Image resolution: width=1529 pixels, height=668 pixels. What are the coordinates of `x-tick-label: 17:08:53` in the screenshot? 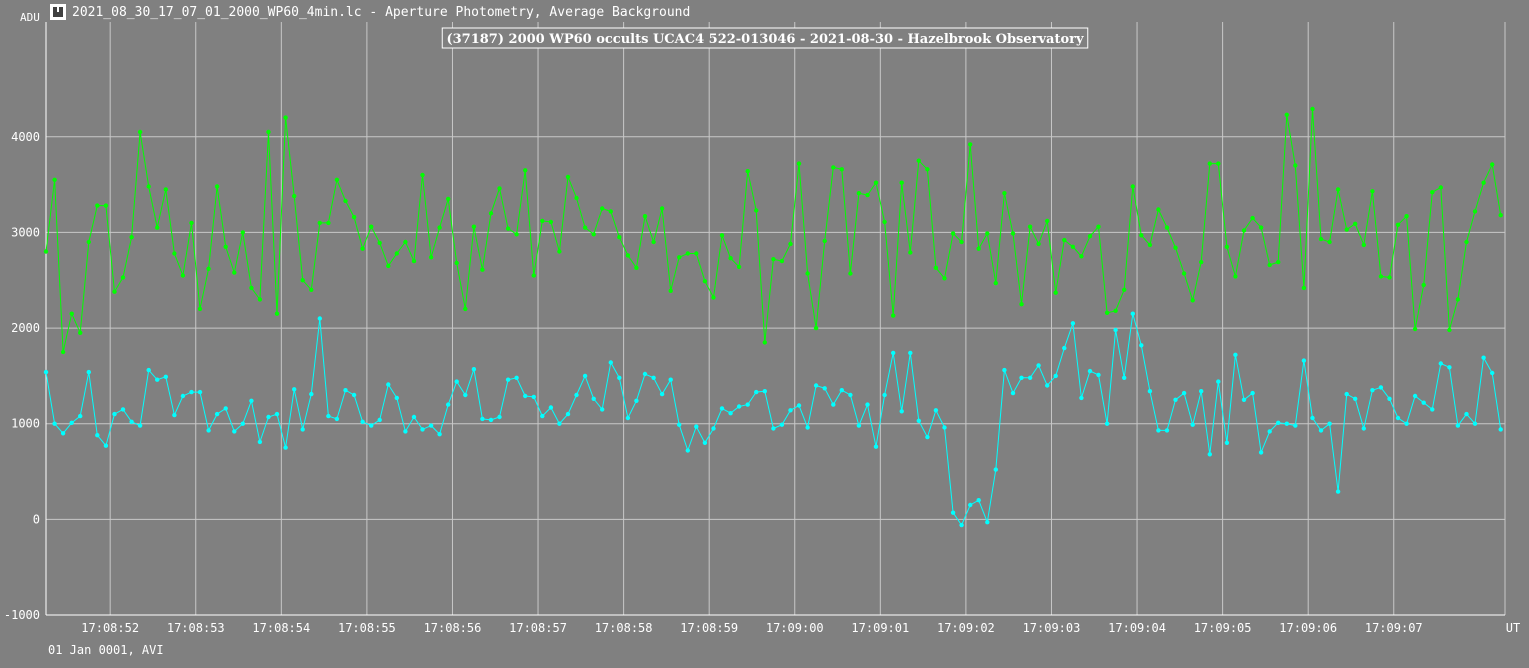 It's located at (196, 628).